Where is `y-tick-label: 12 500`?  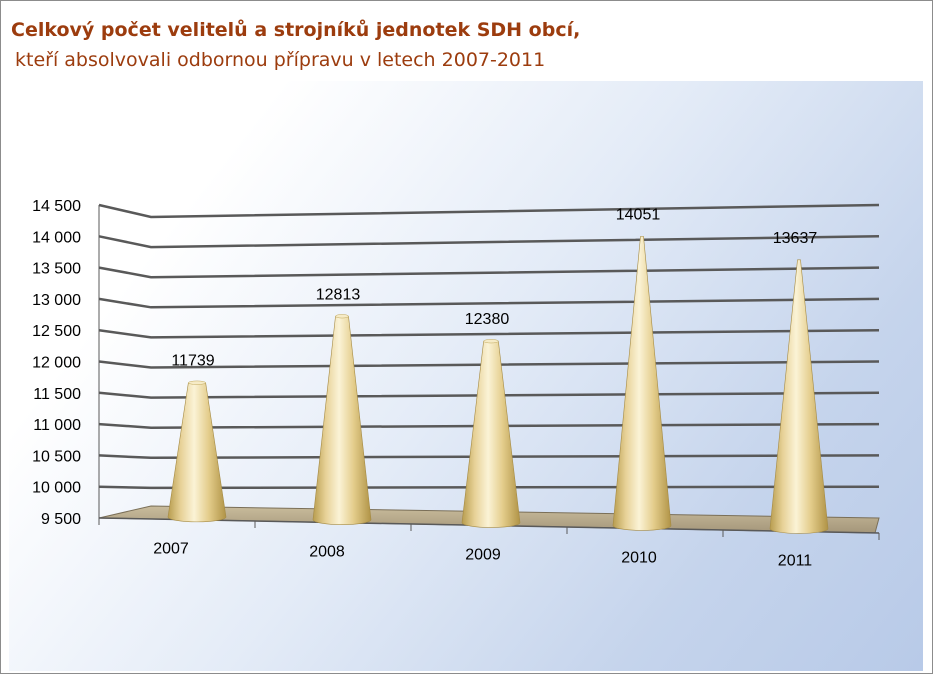
y-tick-label: 12 500 is located at coordinates (56, 331).